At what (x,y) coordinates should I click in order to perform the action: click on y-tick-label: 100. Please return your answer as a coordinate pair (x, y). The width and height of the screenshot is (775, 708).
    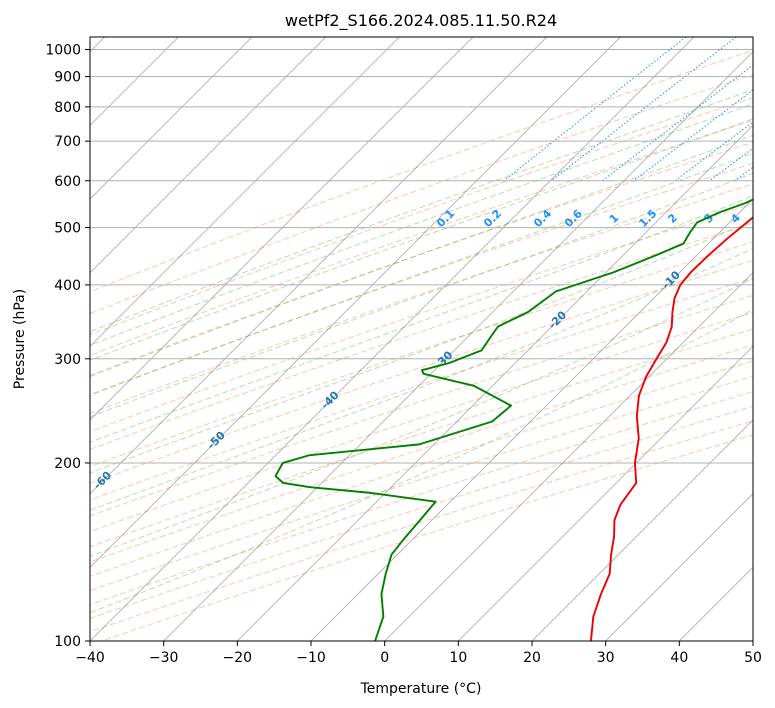
    Looking at the image, I should click on (67, 642).